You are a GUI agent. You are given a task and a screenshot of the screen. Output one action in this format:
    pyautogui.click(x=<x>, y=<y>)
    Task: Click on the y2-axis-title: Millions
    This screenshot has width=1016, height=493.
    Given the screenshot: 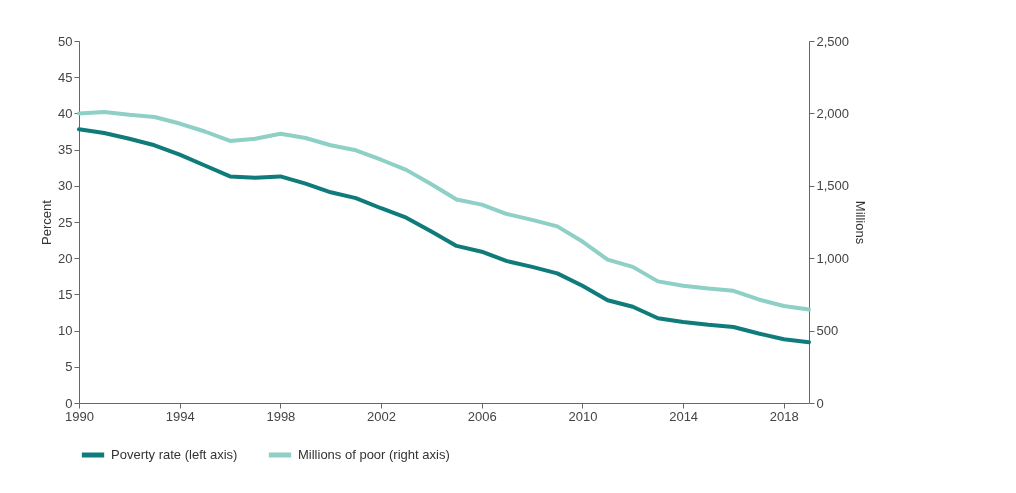 What is the action you would take?
    pyautogui.click(x=861, y=222)
    